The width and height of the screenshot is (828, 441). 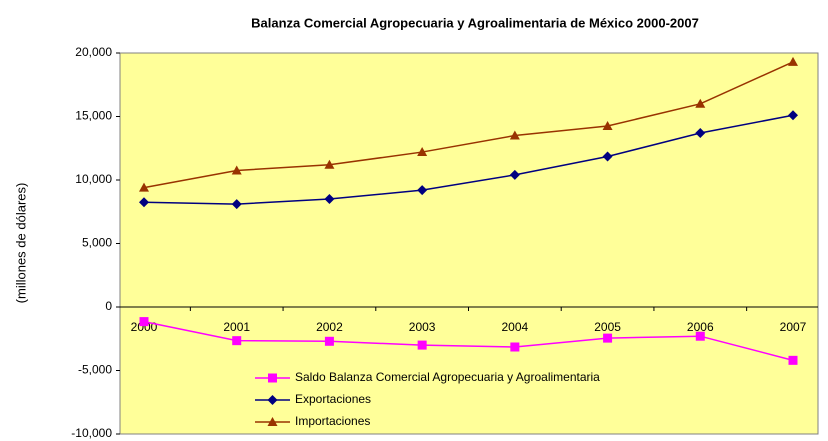 What do you see at coordinates (108, 306) in the screenshot?
I see `y-tick-label: 0` at bounding box center [108, 306].